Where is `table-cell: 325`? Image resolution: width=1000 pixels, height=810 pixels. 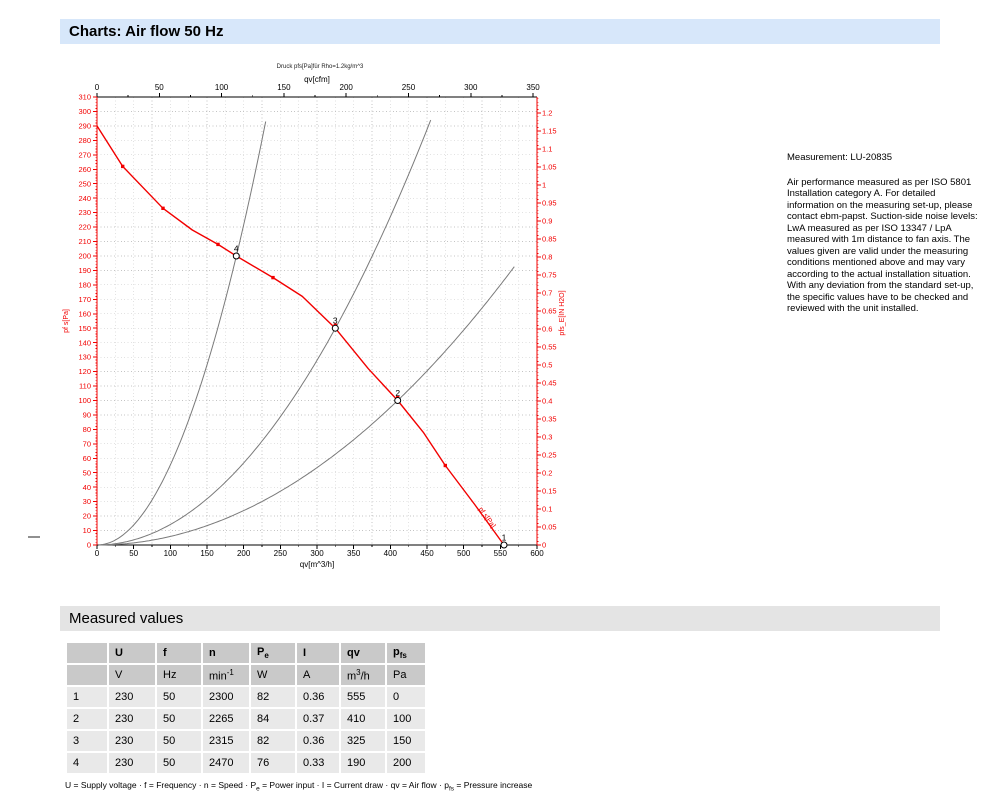
table-cell: 325 is located at coordinates (363, 741).